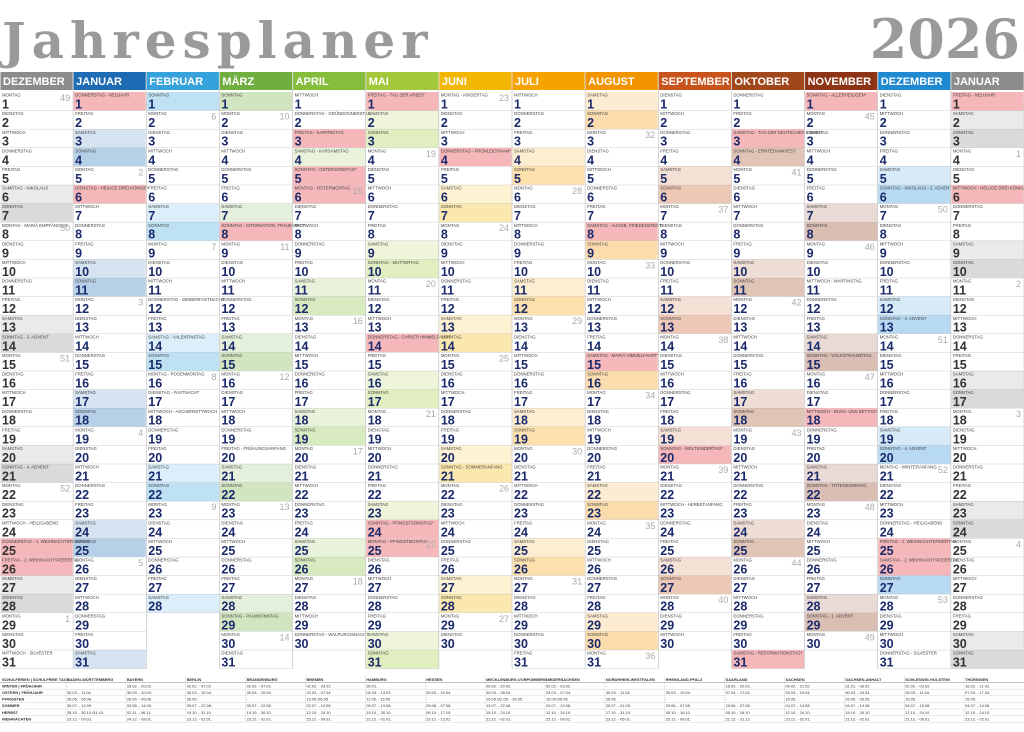 The width and height of the screenshot is (1024, 732). Describe the element at coordinates (81, 291) in the screenshot. I see `day-number: 11` at that location.